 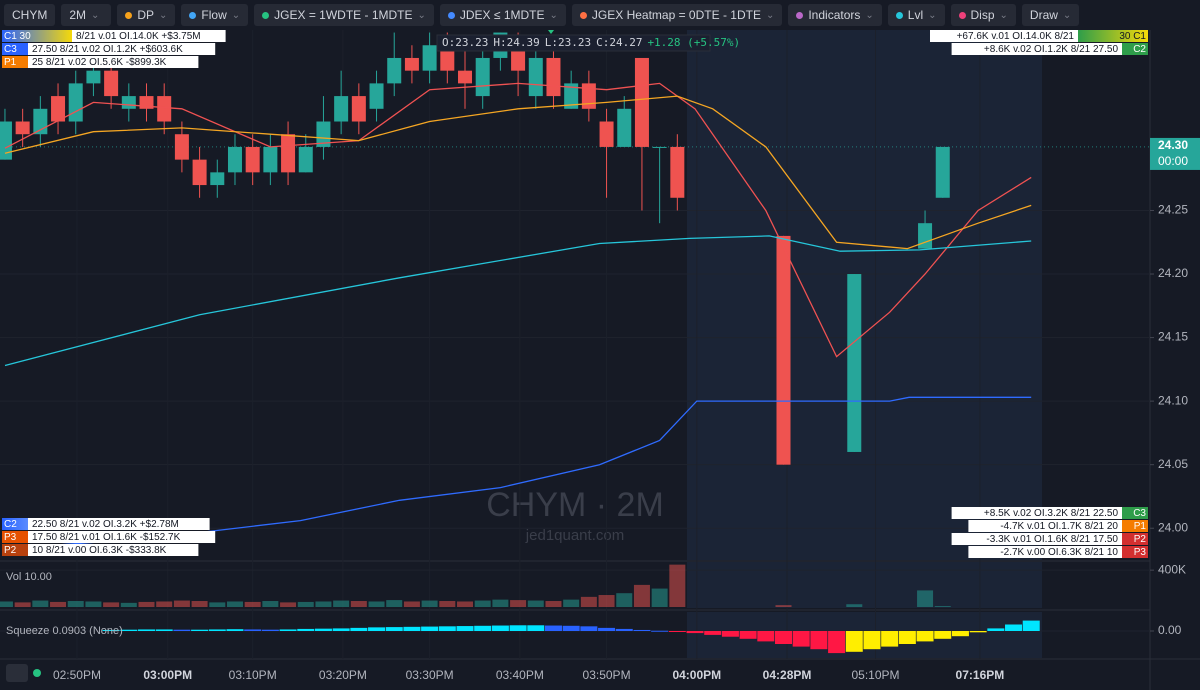 I want to click on toolbar-button: Flow ⌄, so click(x=215, y=15).